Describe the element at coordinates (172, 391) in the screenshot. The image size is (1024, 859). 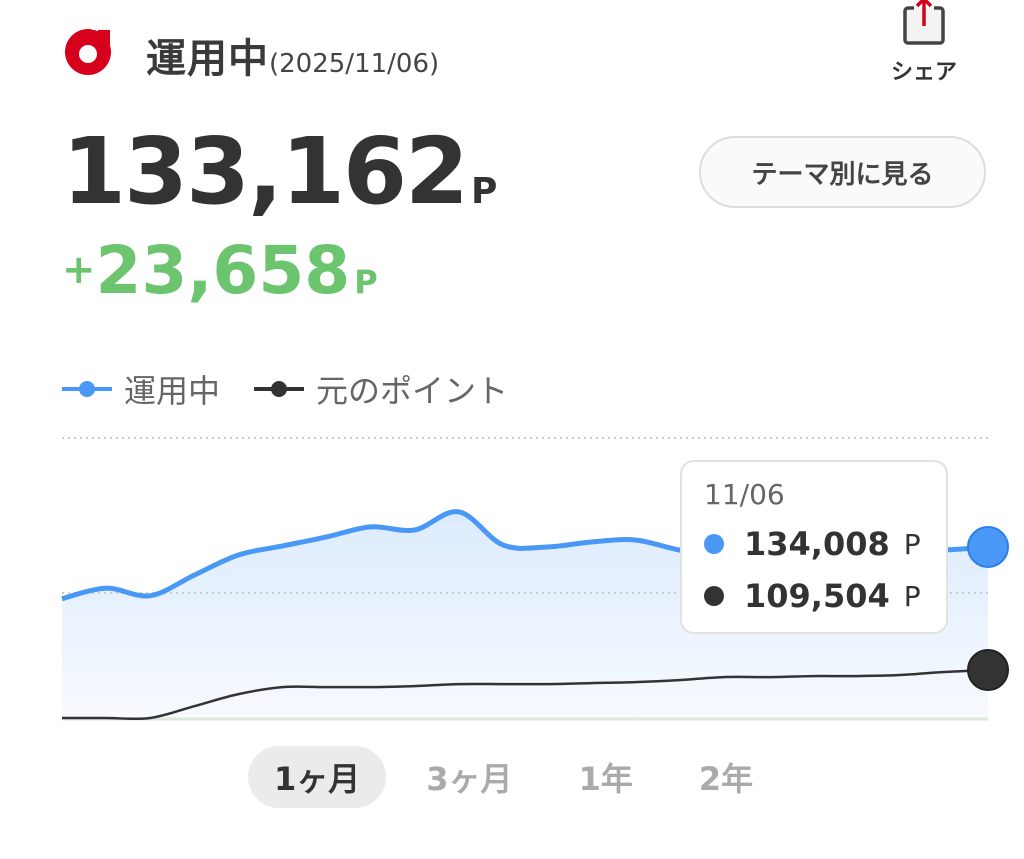
I see `legend-label: 運用中` at that location.